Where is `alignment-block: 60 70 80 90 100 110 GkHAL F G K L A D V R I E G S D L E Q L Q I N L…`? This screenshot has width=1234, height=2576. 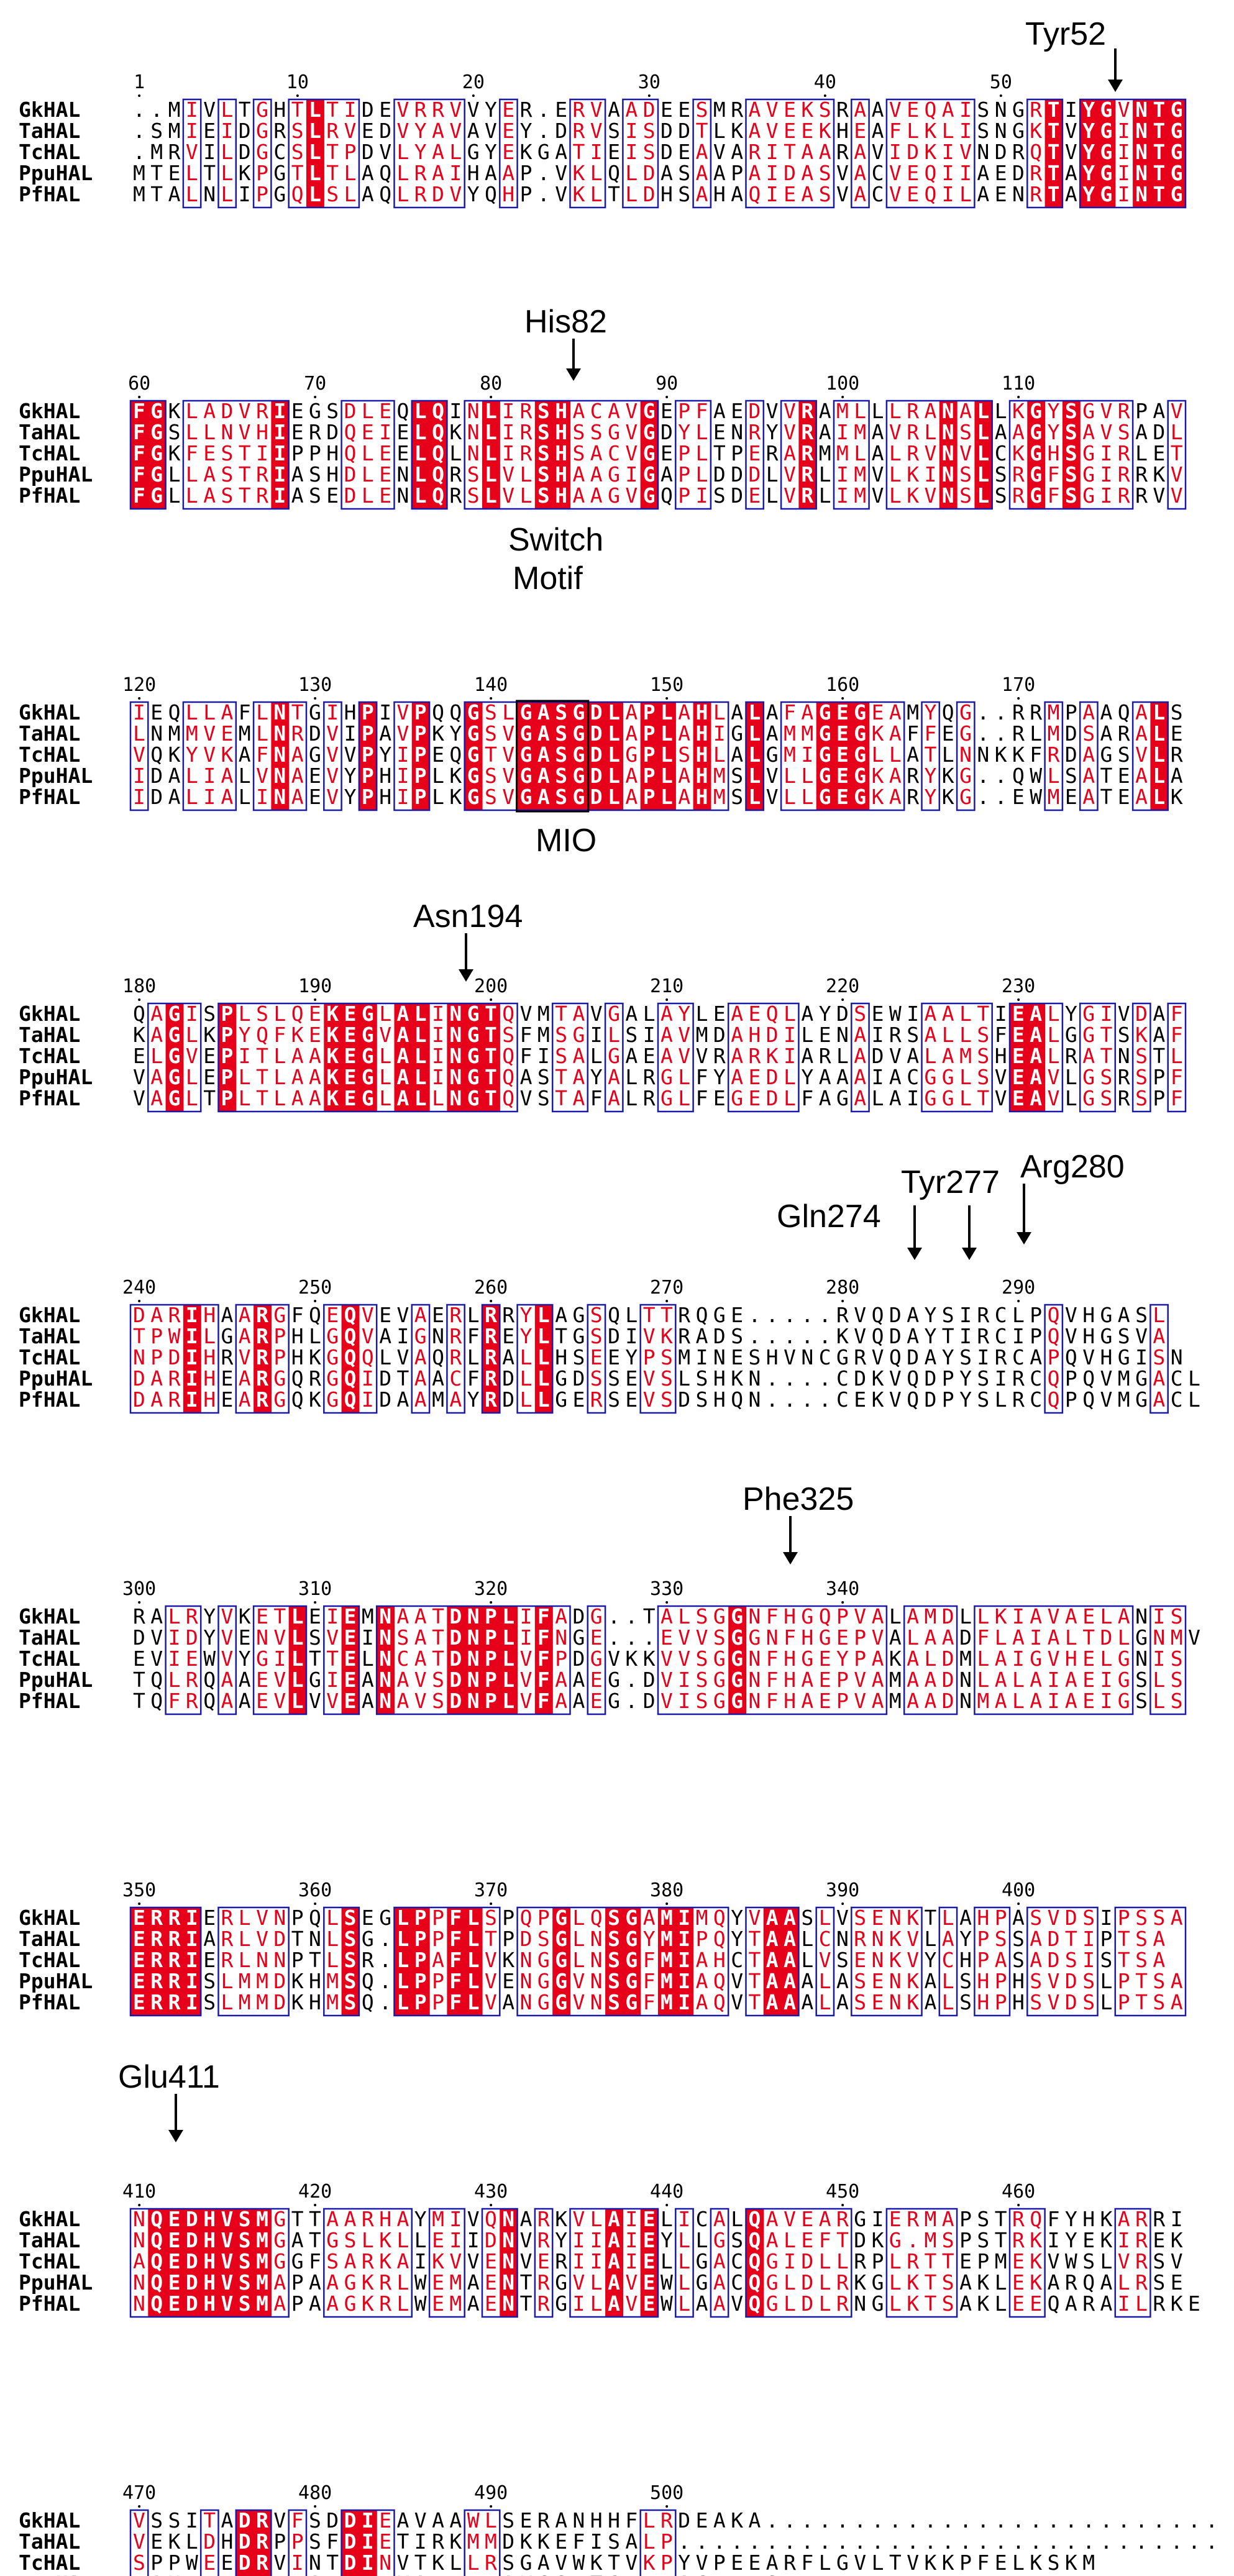 alignment-block: 60 70 80 90 100 110 GkHAL F G K L A D V R I E G S D L E Q L Q I N L… is located at coordinates (603, 441).